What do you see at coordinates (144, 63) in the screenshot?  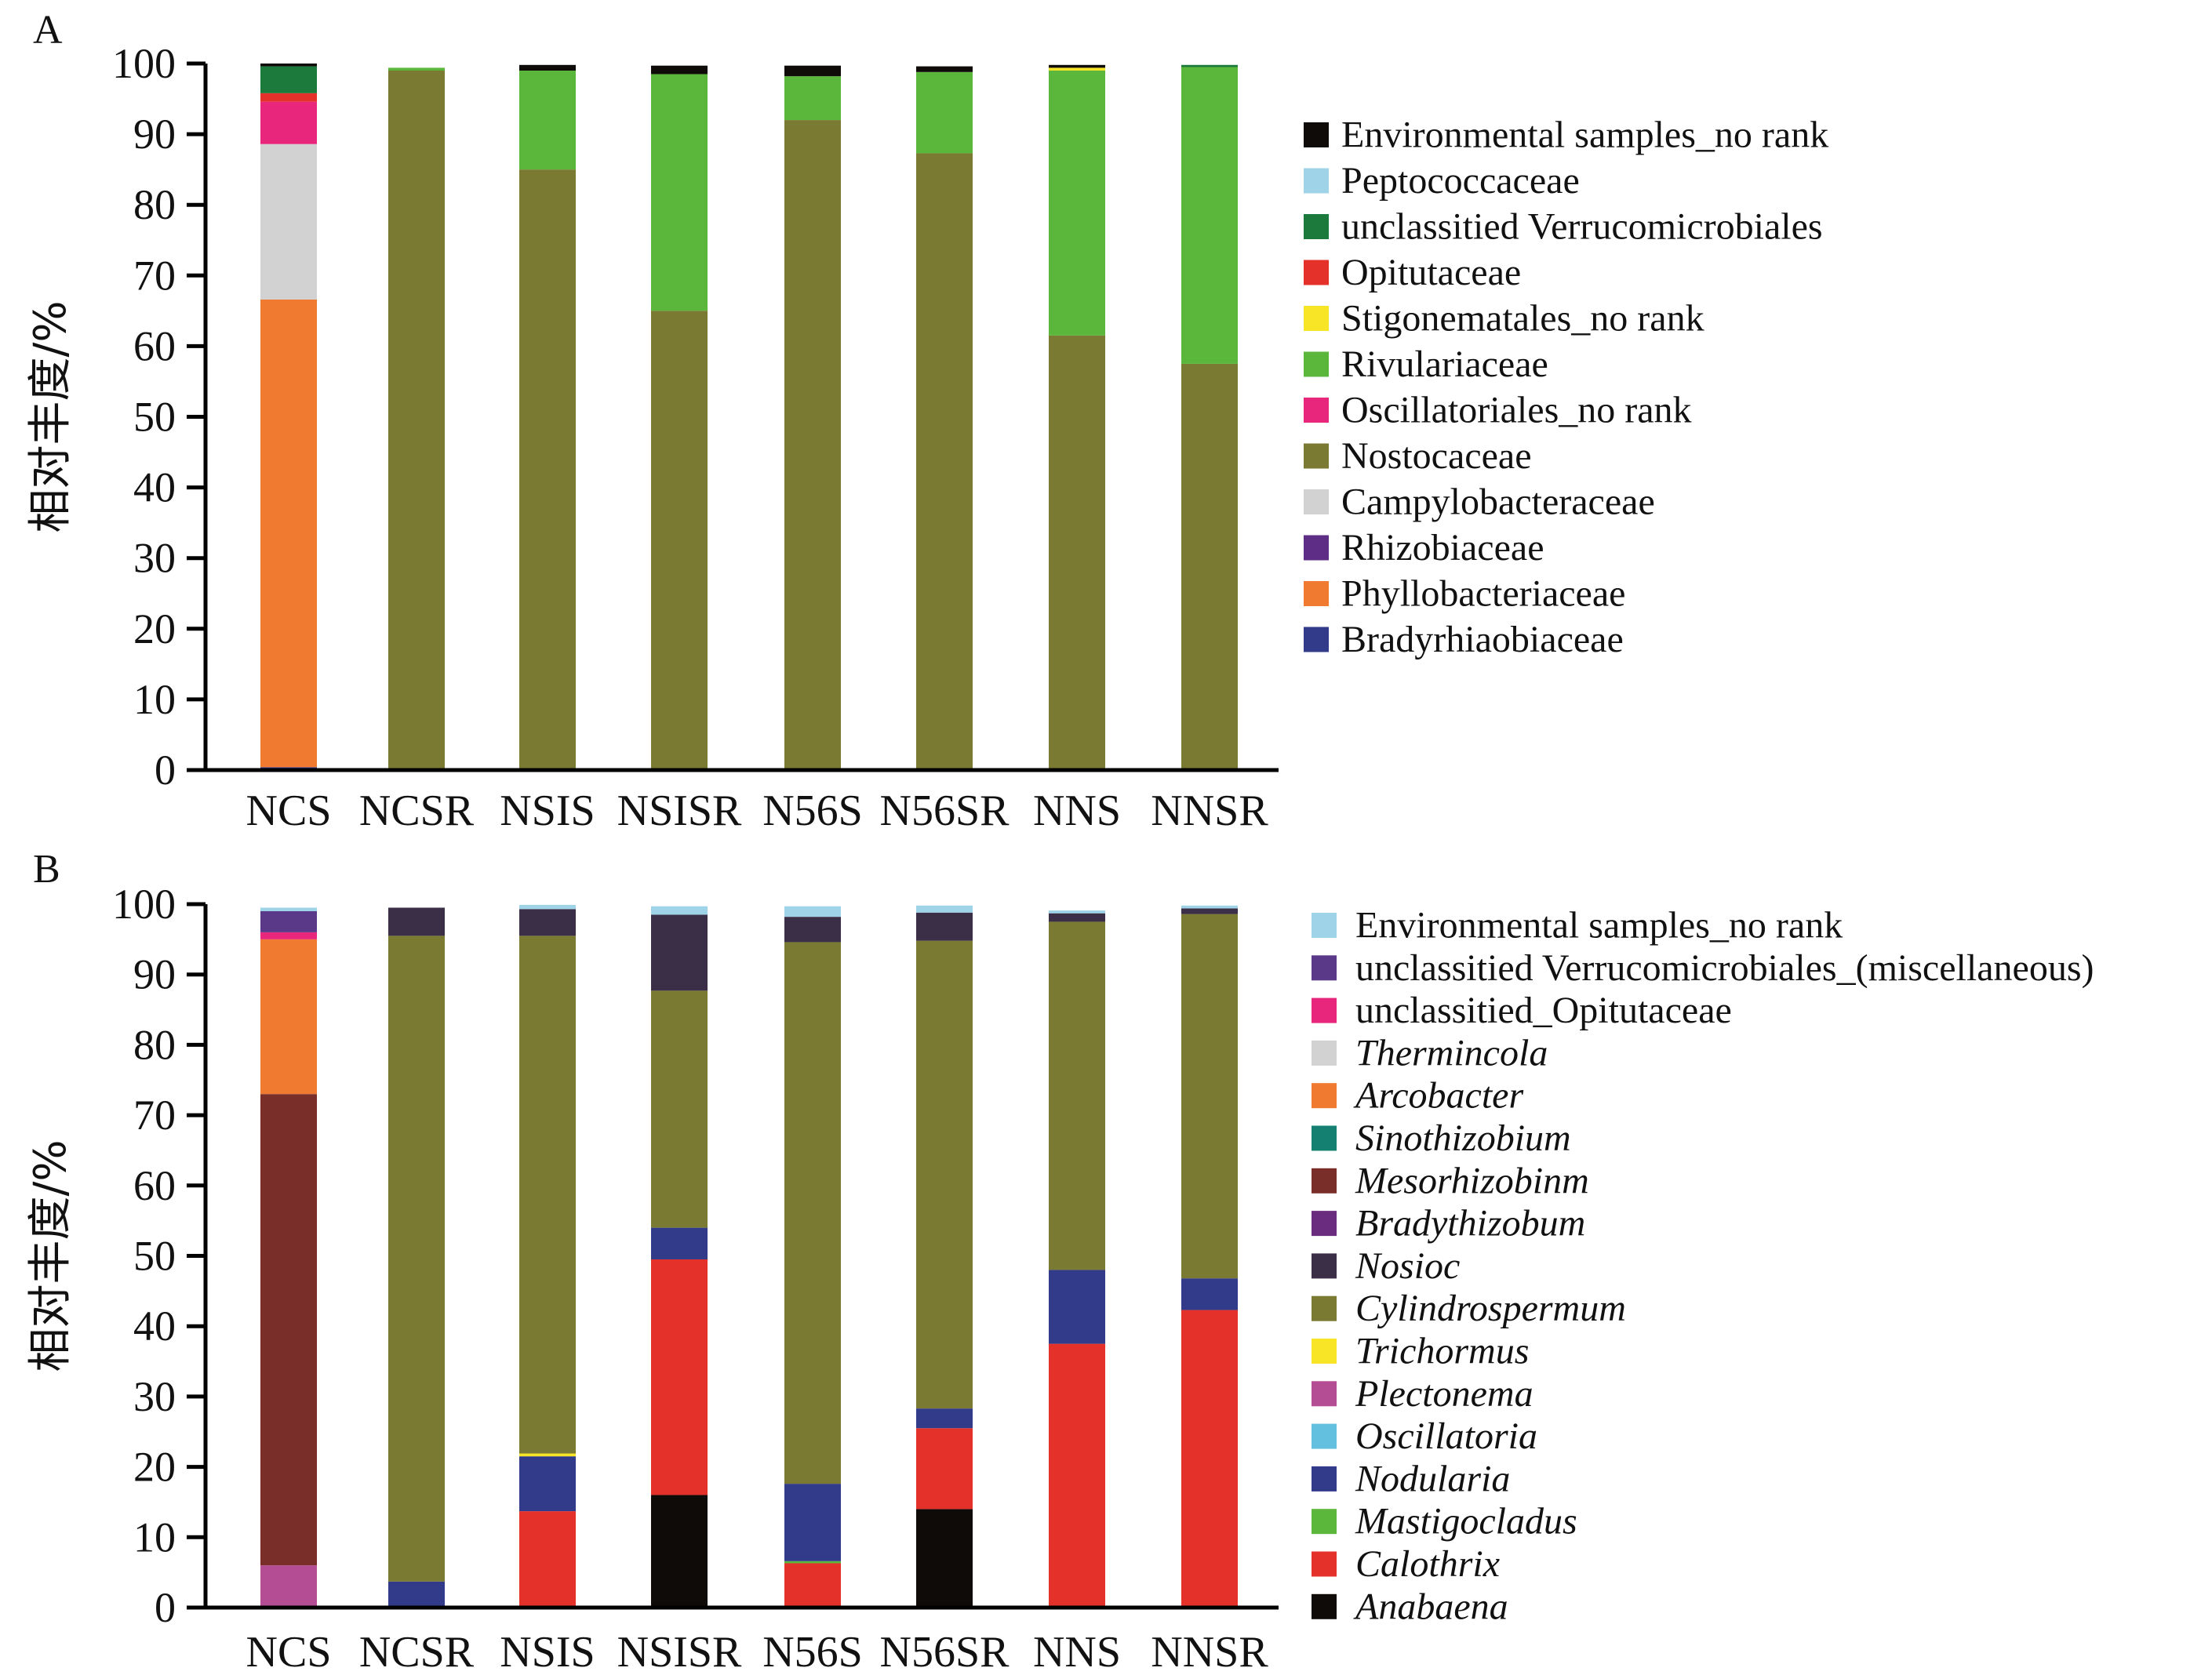 I see `y-tick-label: 100` at bounding box center [144, 63].